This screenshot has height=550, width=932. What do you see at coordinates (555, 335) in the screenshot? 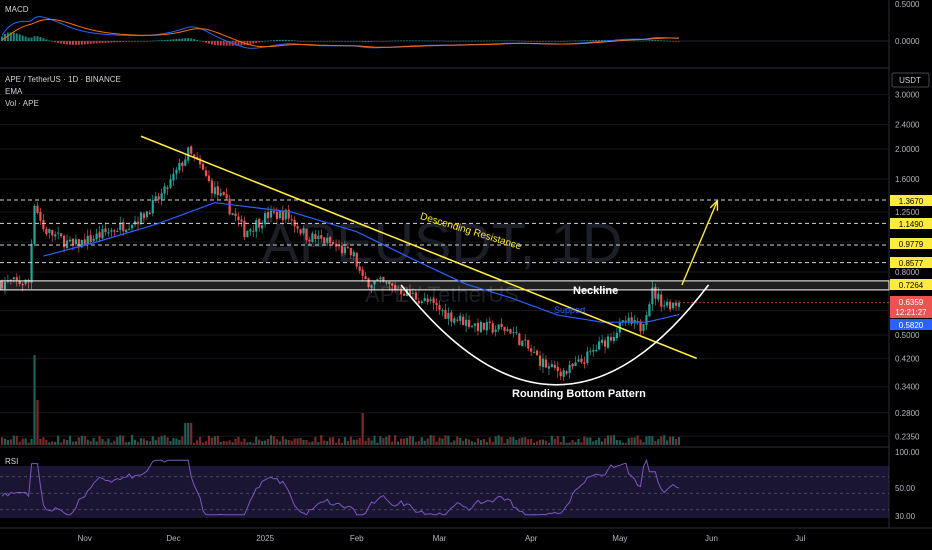
I see `rounding-bottom-arc` at bounding box center [555, 335].